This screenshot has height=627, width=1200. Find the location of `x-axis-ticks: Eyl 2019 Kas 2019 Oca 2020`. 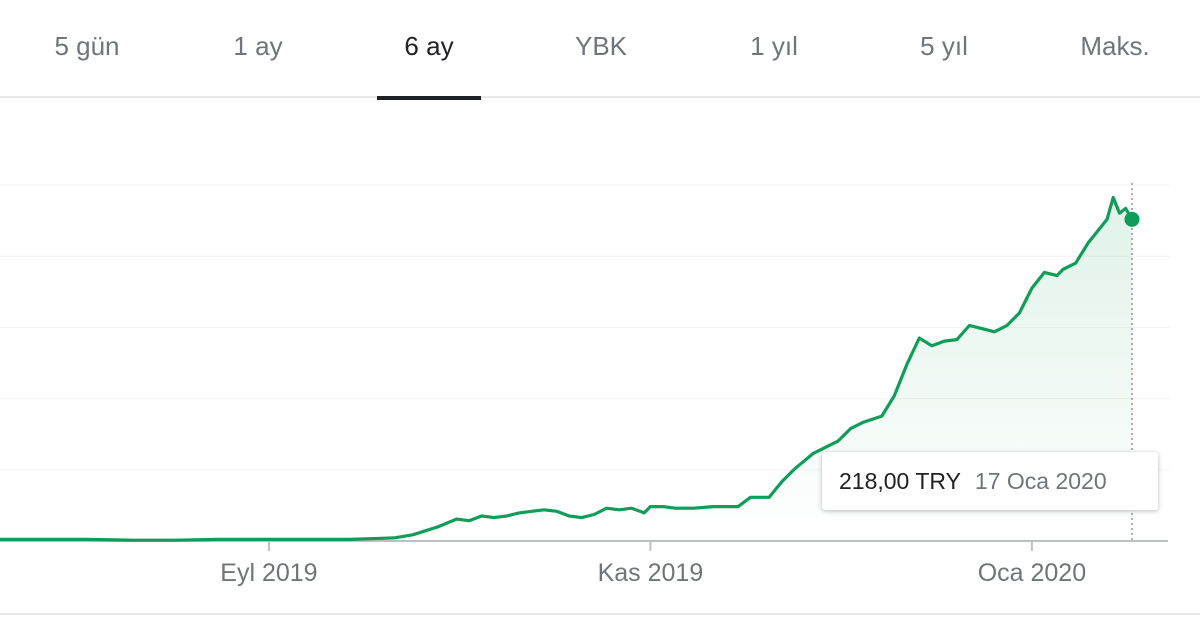

x-axis-ticks: Eyl 2019 Kas 2019 Oca 2020 is located at coordinates (653, 564).